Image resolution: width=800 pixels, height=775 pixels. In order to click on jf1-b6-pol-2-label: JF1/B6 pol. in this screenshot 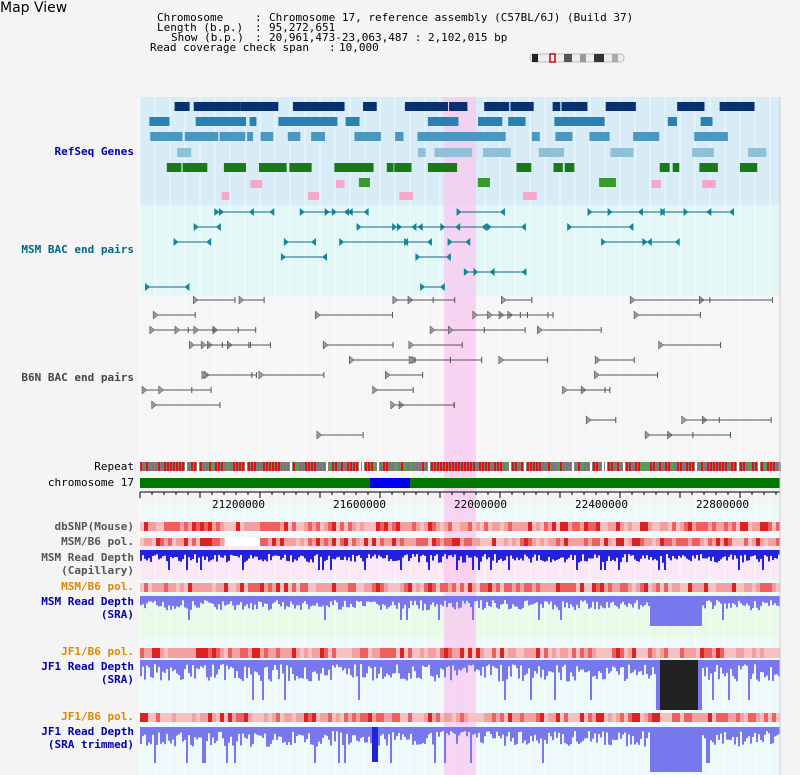, I will do `click(97, 716)`.